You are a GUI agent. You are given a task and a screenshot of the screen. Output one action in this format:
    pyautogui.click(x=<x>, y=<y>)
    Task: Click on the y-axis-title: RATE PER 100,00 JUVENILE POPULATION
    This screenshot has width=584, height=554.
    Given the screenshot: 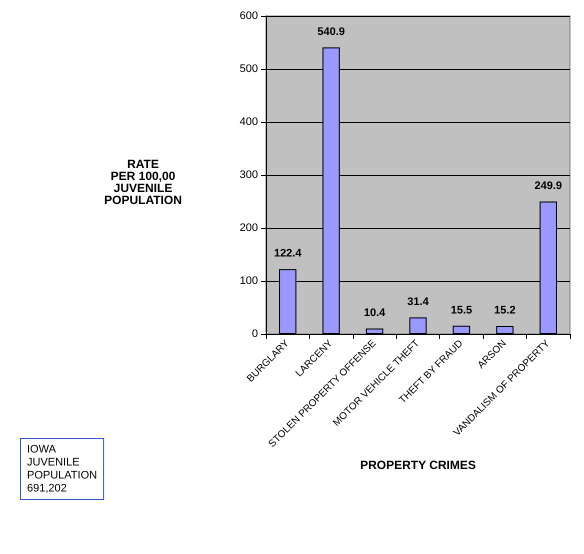 What is the action you would take?
    pyautogui.click(x=143, y=182)
    